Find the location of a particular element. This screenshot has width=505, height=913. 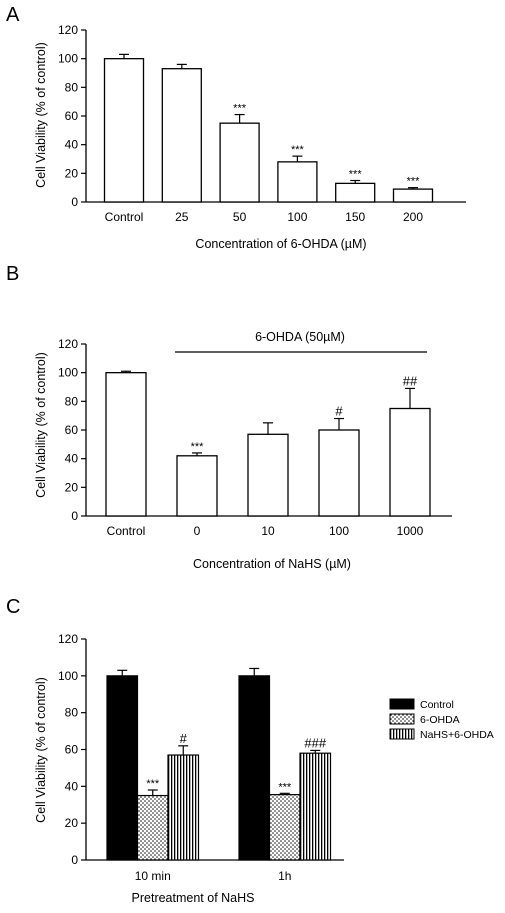

panel-b-x-tick-label-100: 100 is located at coordinates (339, 531).